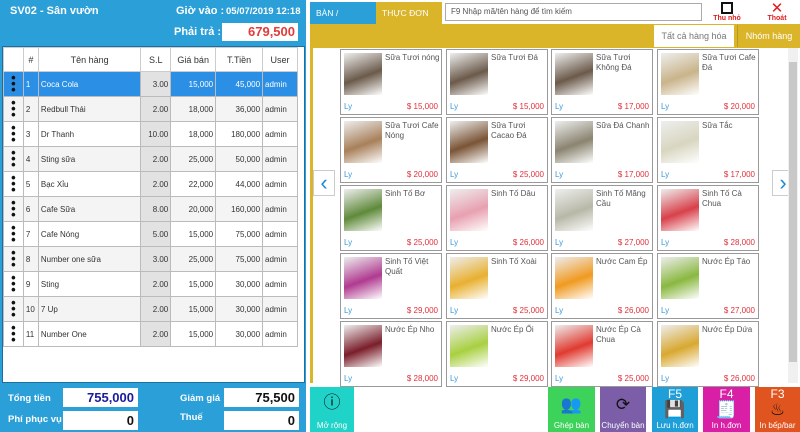  I want to click on minimize-button: Thu nhỏ, so click(727, 12).